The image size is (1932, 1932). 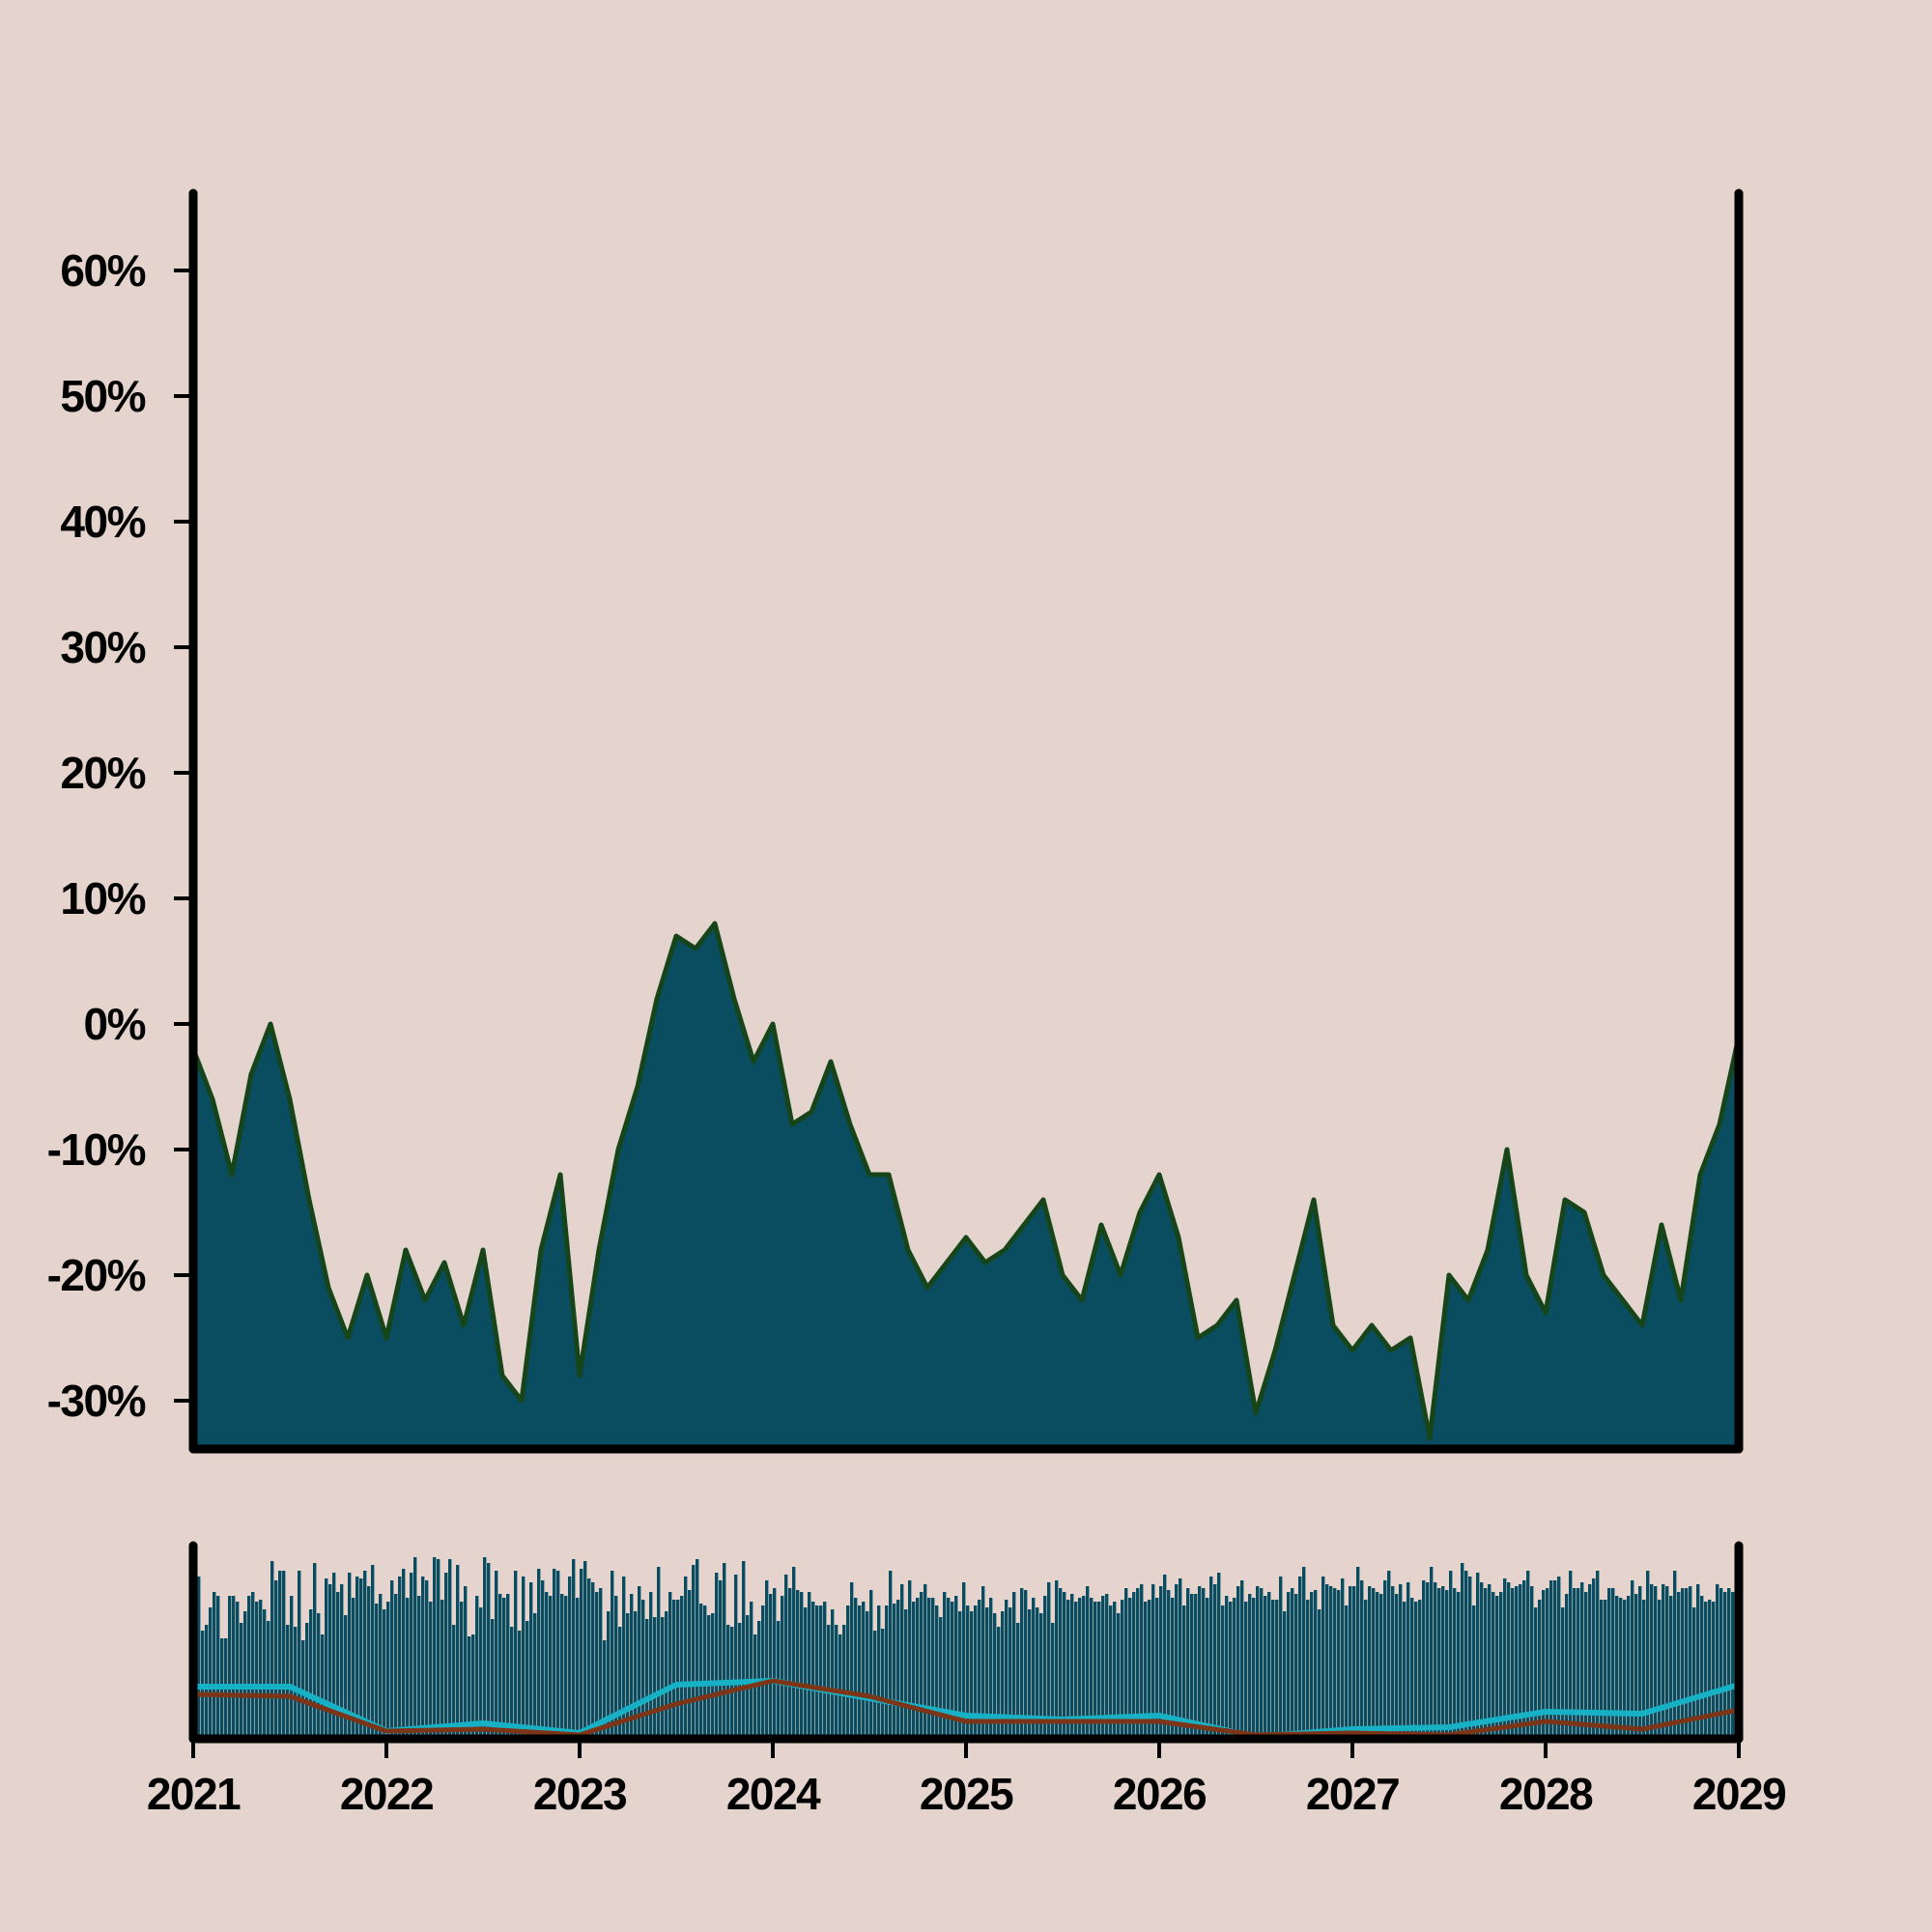 I want to click on x-tick-label: 2025, so click(x=966, y=1794).